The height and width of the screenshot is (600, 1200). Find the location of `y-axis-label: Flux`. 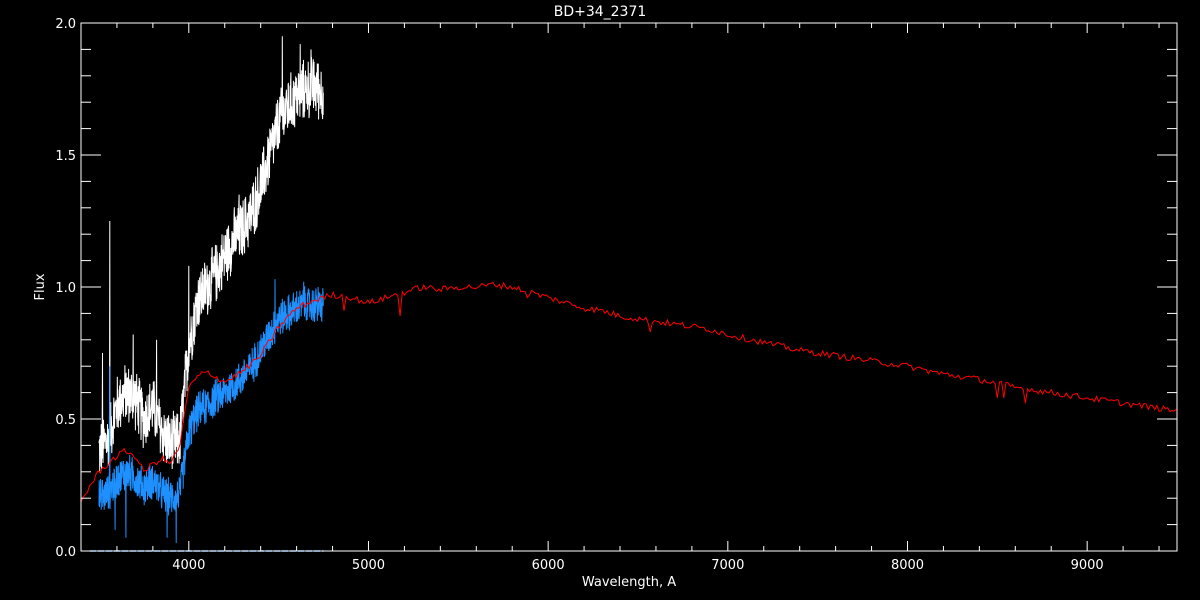

y-axis-label: Flux is located at coordinates (40, 286).